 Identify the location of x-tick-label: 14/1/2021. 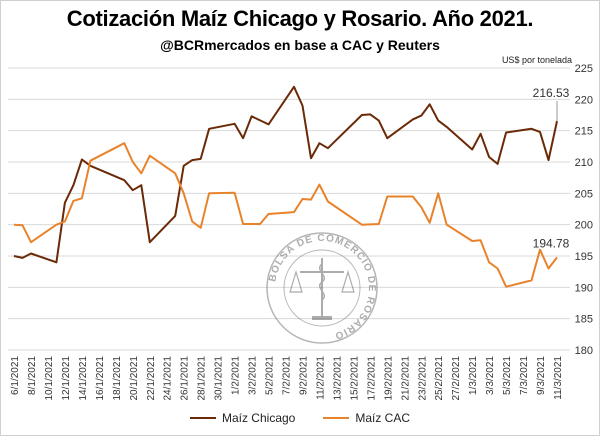
(83, 378).